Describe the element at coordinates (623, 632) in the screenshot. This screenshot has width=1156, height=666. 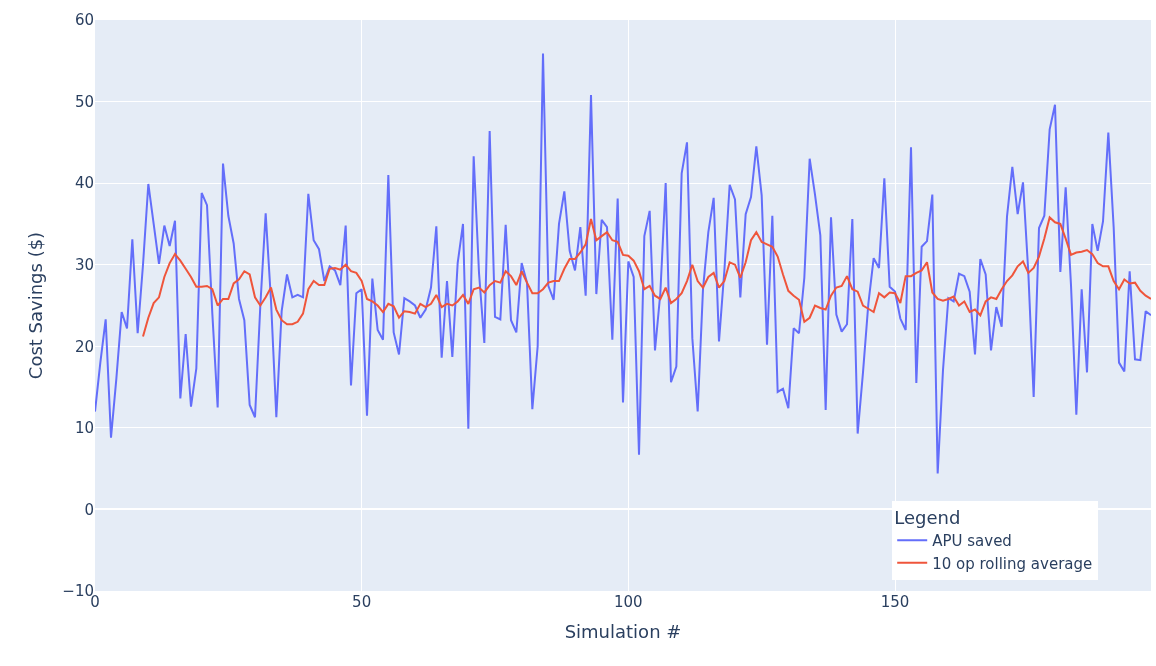
I see `x-axis-title: Simulation #` at that location.